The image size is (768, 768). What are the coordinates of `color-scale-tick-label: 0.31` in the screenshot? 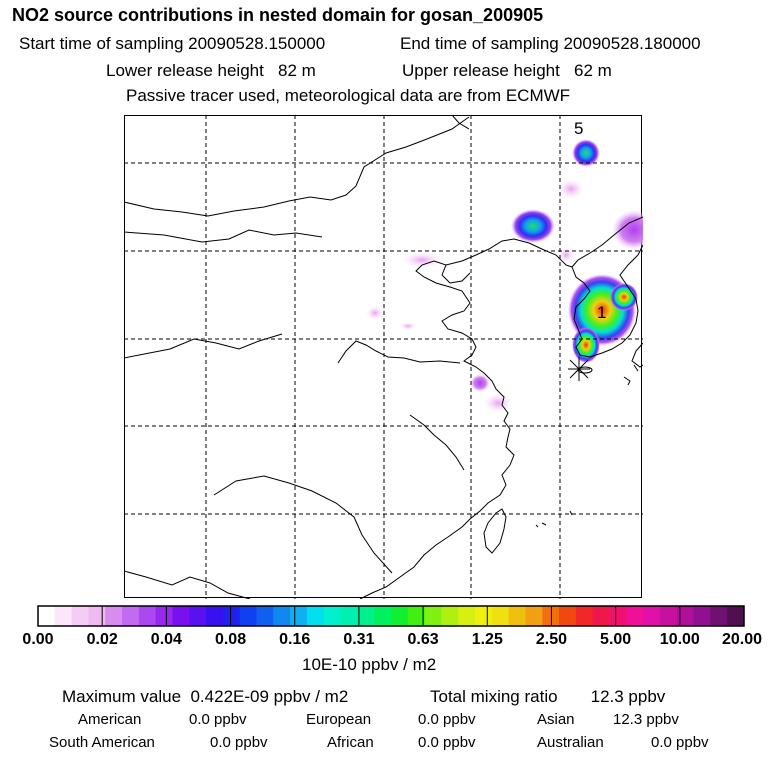 It's located at (359, 639).